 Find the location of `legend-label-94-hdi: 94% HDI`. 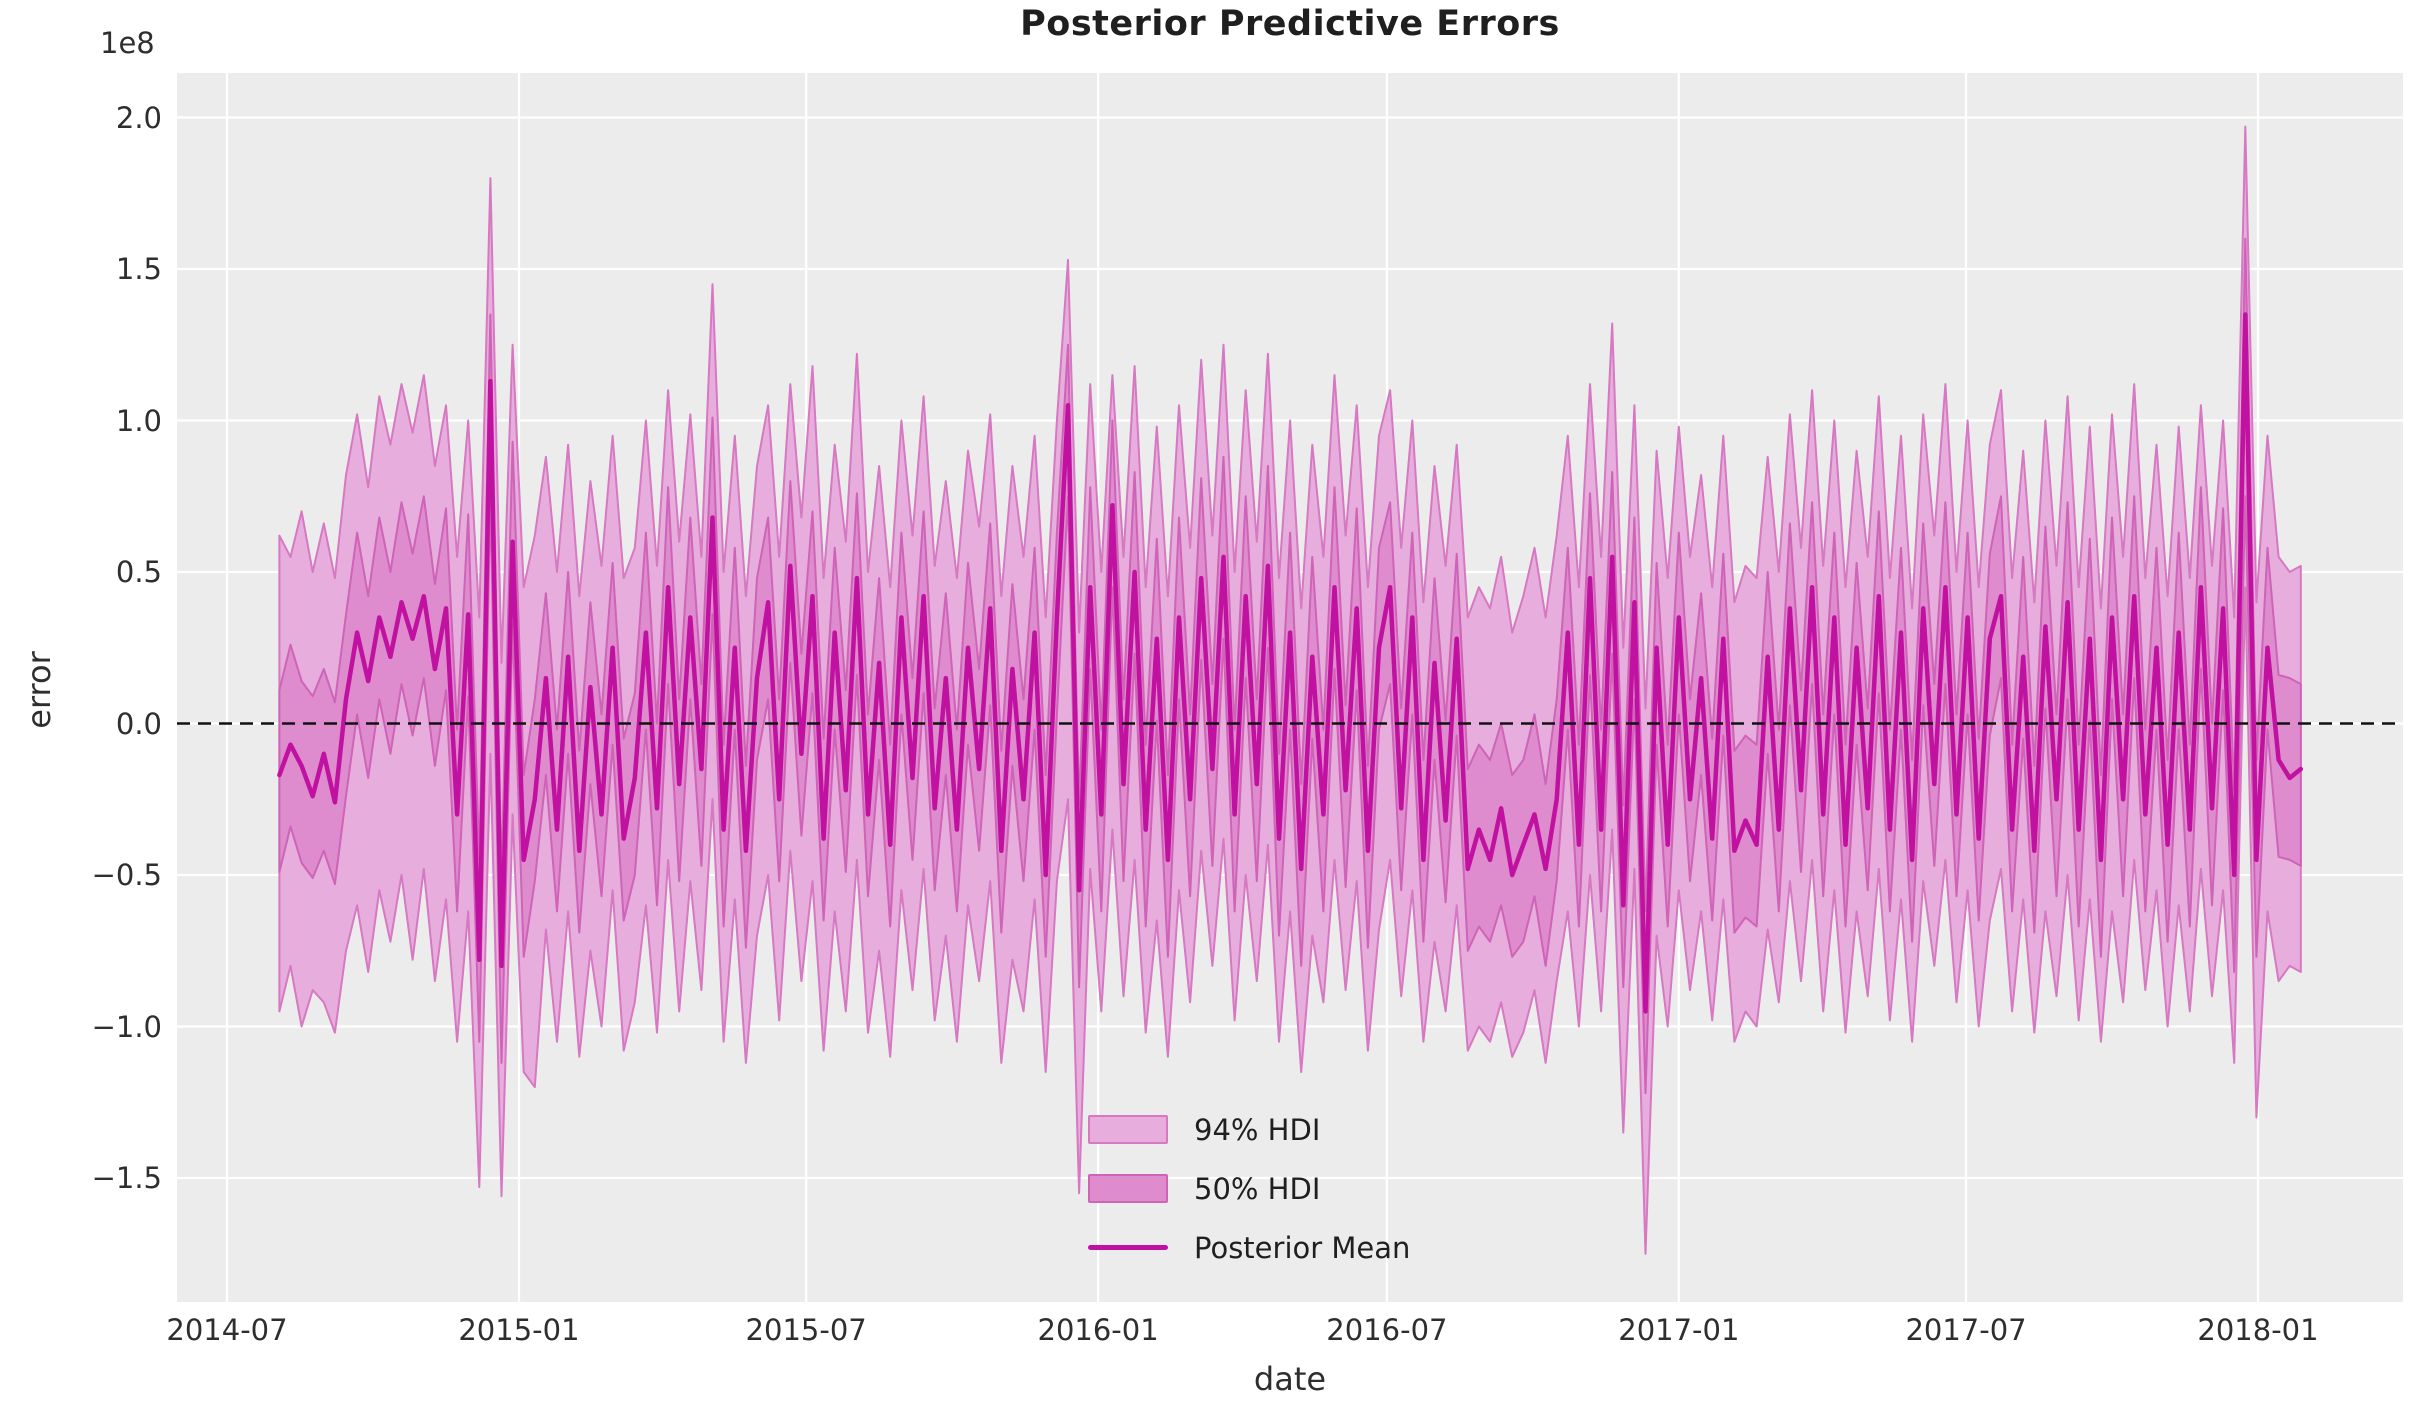

legend-label-94-hdi: 94% HDI is located at coordinates (1257, 1129).